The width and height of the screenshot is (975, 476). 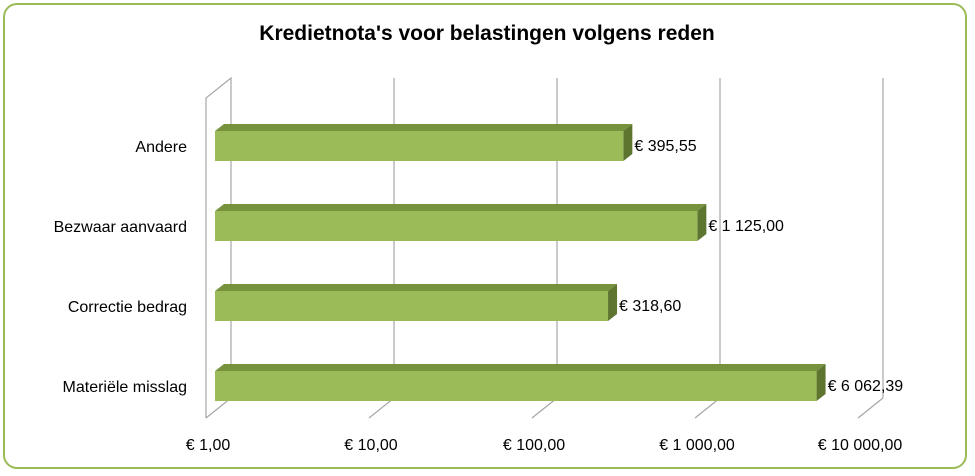 What do you see at coordinates (697, 445) in the screenshot?
I see `x-tick-label: € 1 000,00` at bounding box center [697, 445].